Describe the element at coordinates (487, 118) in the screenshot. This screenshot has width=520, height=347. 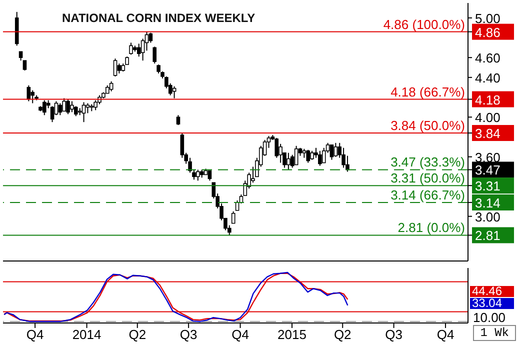
I see `y-tick-label: 4.00` at that location.